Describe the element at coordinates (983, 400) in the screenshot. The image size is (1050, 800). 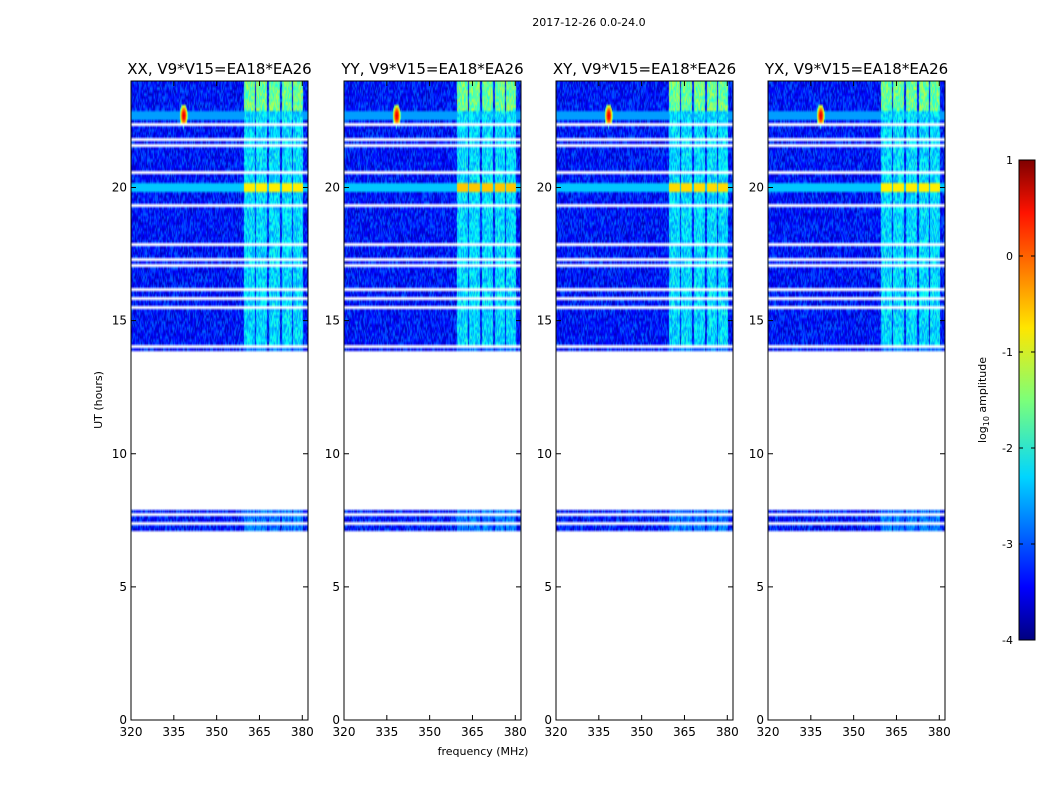
I see `colorbar-label: log10 amplitude` at that location.